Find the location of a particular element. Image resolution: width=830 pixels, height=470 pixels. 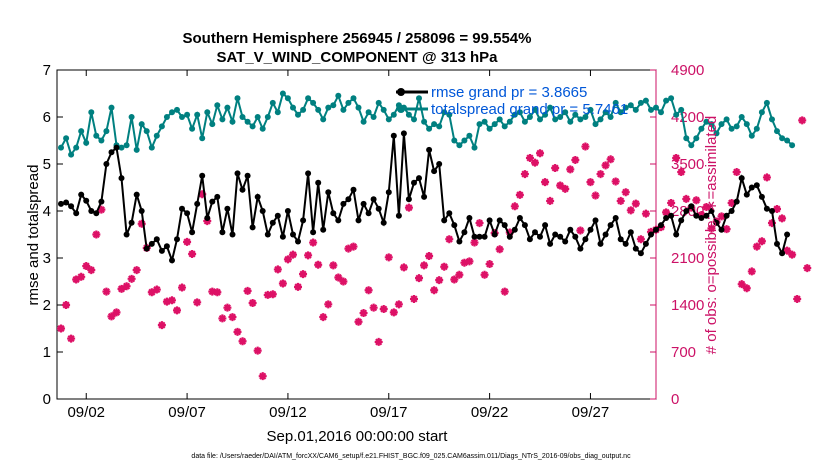

y-tick-label-left: 1 is located at coordinates (47, 352).